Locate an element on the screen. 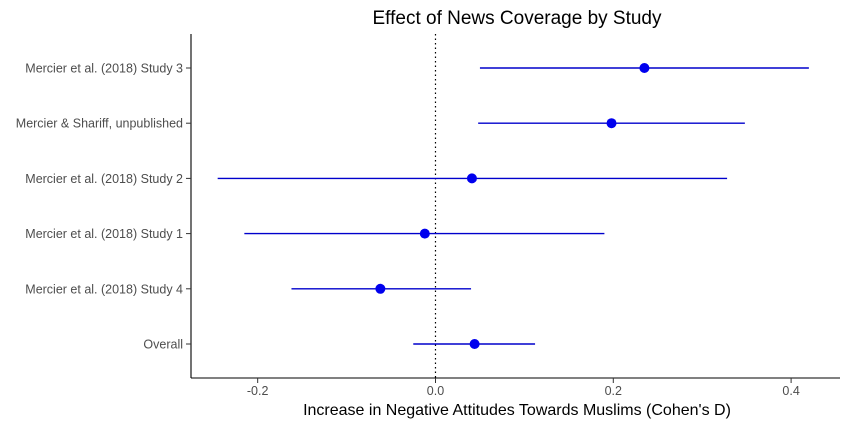  study-label: Mercier & Shariff, unpublished is located at coordinates (99, 124).